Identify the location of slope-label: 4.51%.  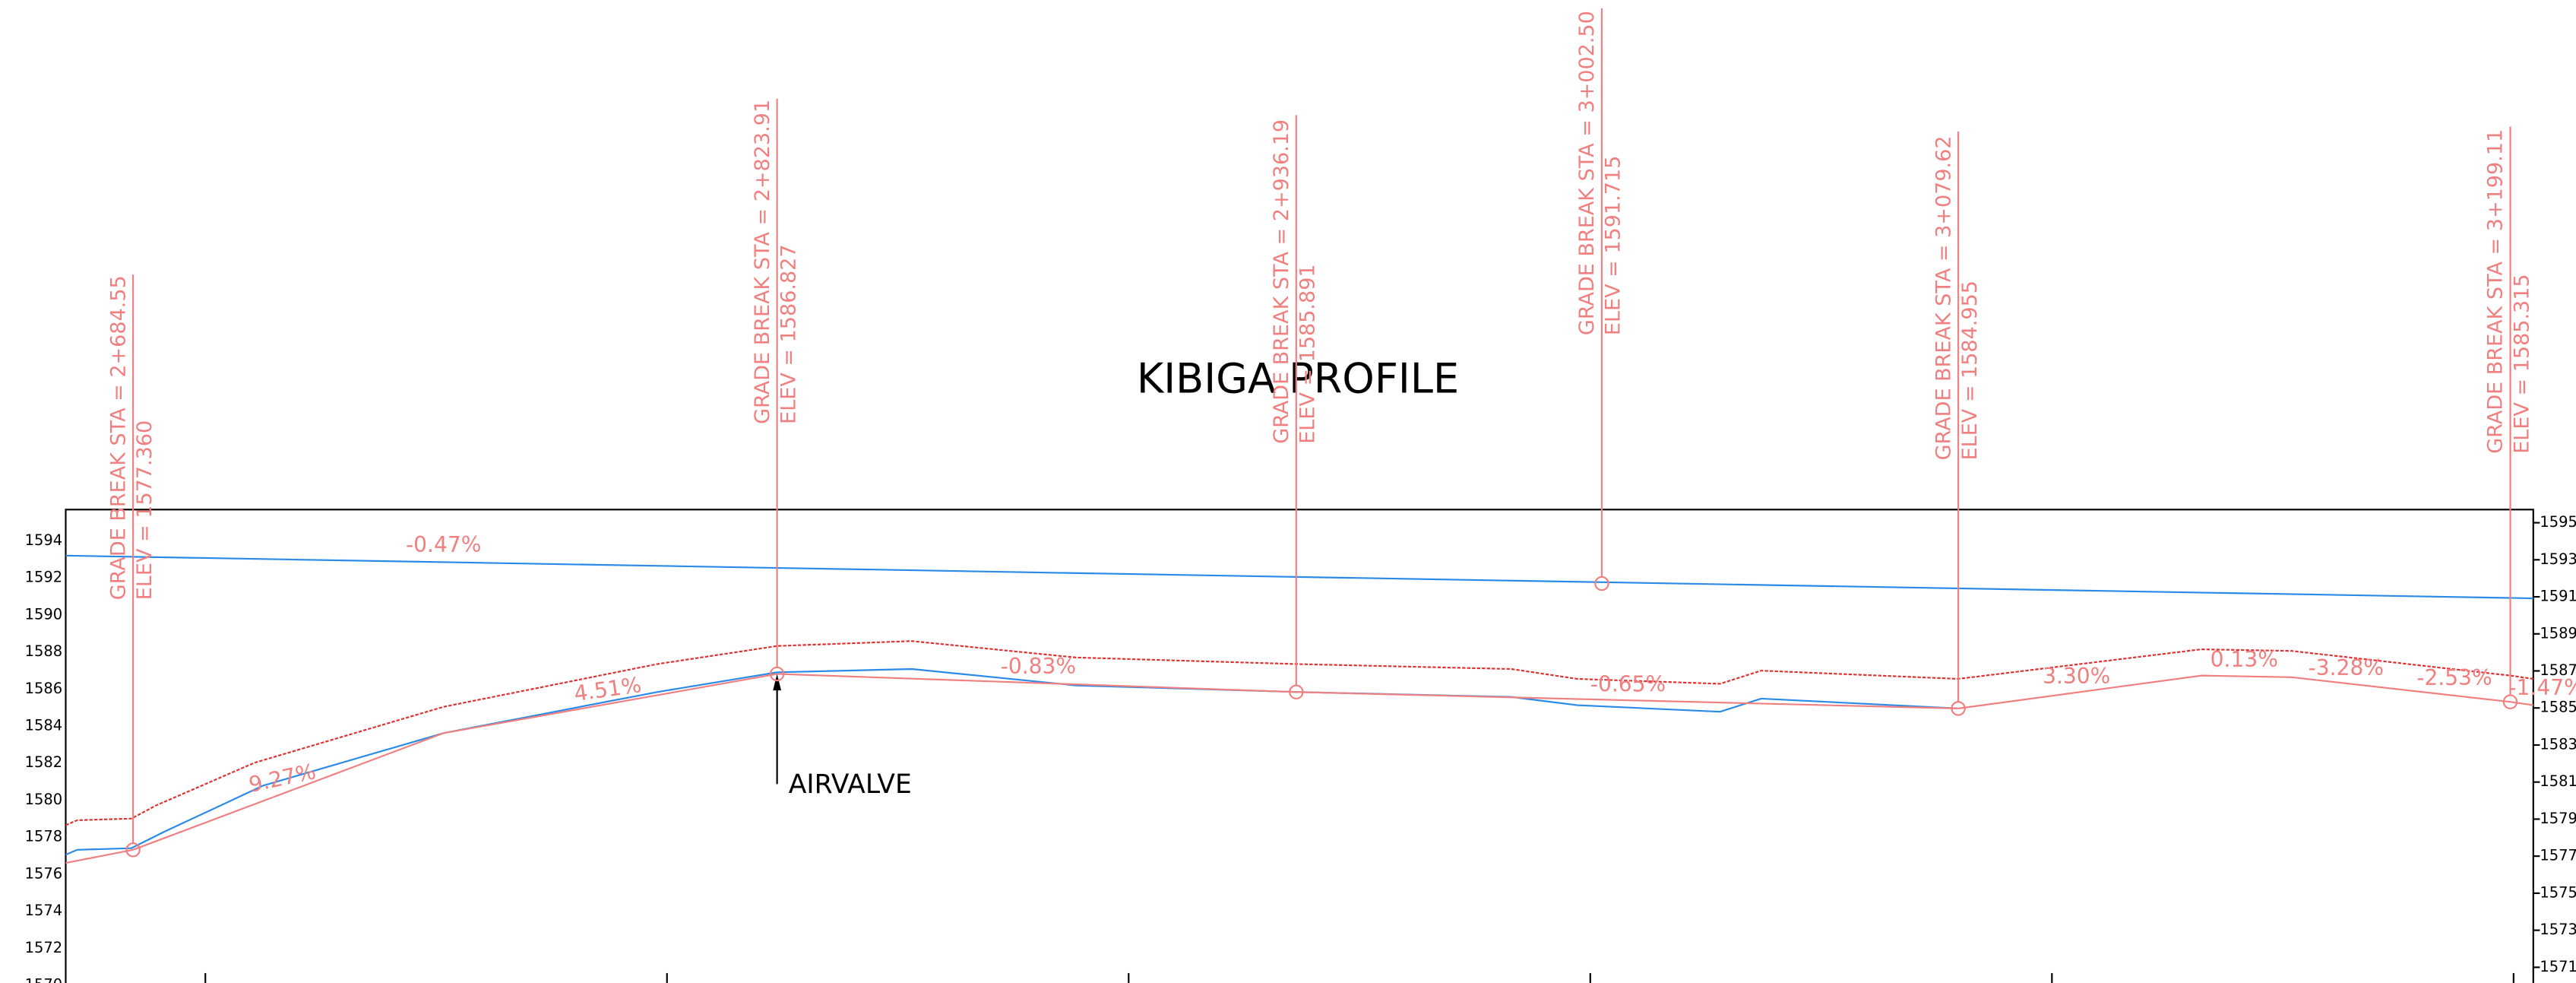
(607, 689).